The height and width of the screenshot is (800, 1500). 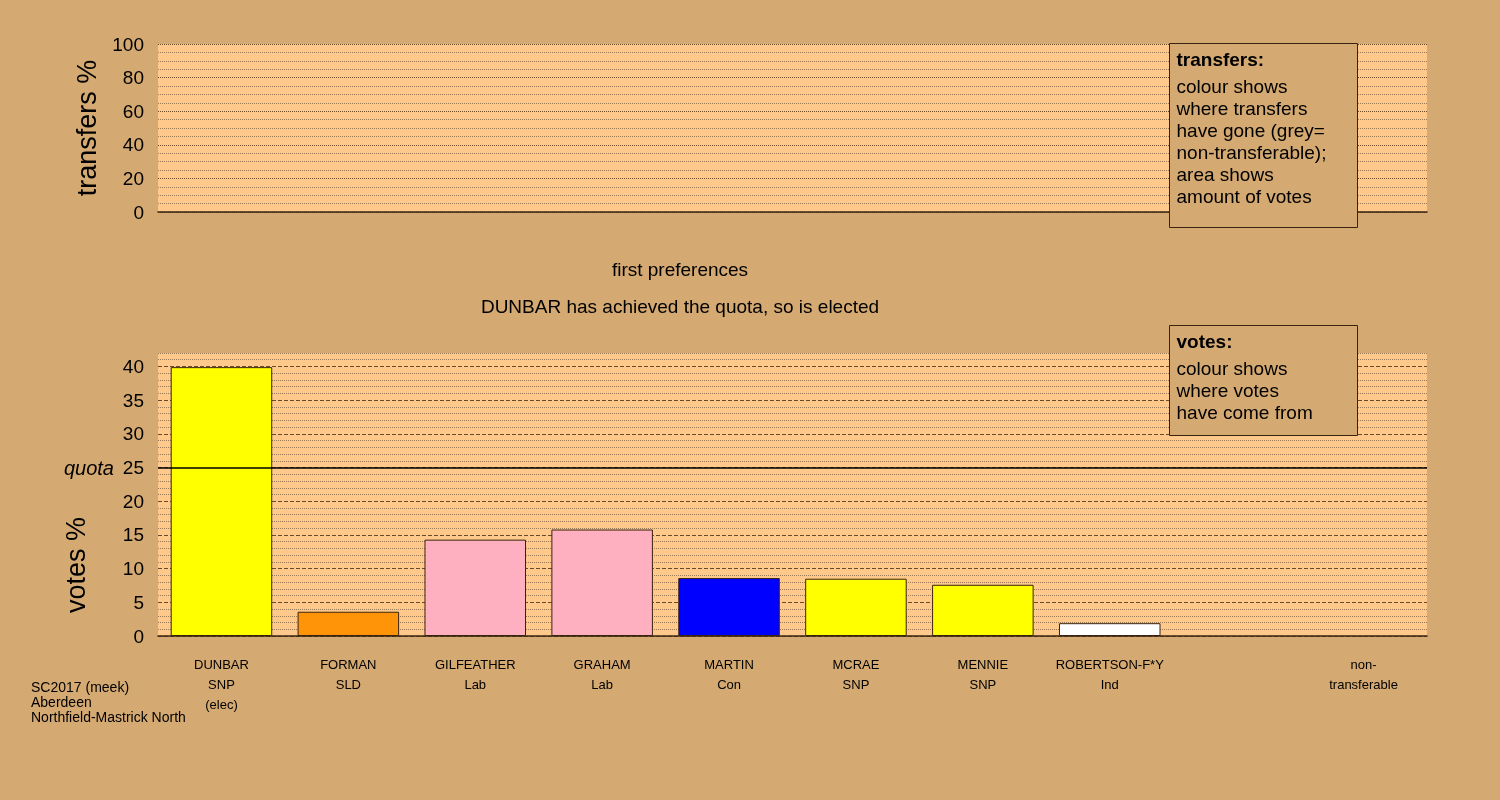 I want to click on text: SC2017 (meek) Aberdeen Northfield-Mastrick North, so click(x=108, y=701).